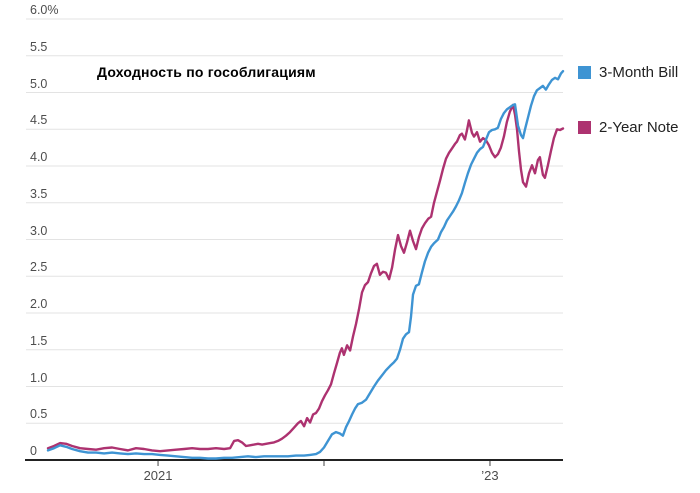  Describe the element at coordinates (39, 120) in the screenshot. I see `y-axis-label: 4.5` at that location.